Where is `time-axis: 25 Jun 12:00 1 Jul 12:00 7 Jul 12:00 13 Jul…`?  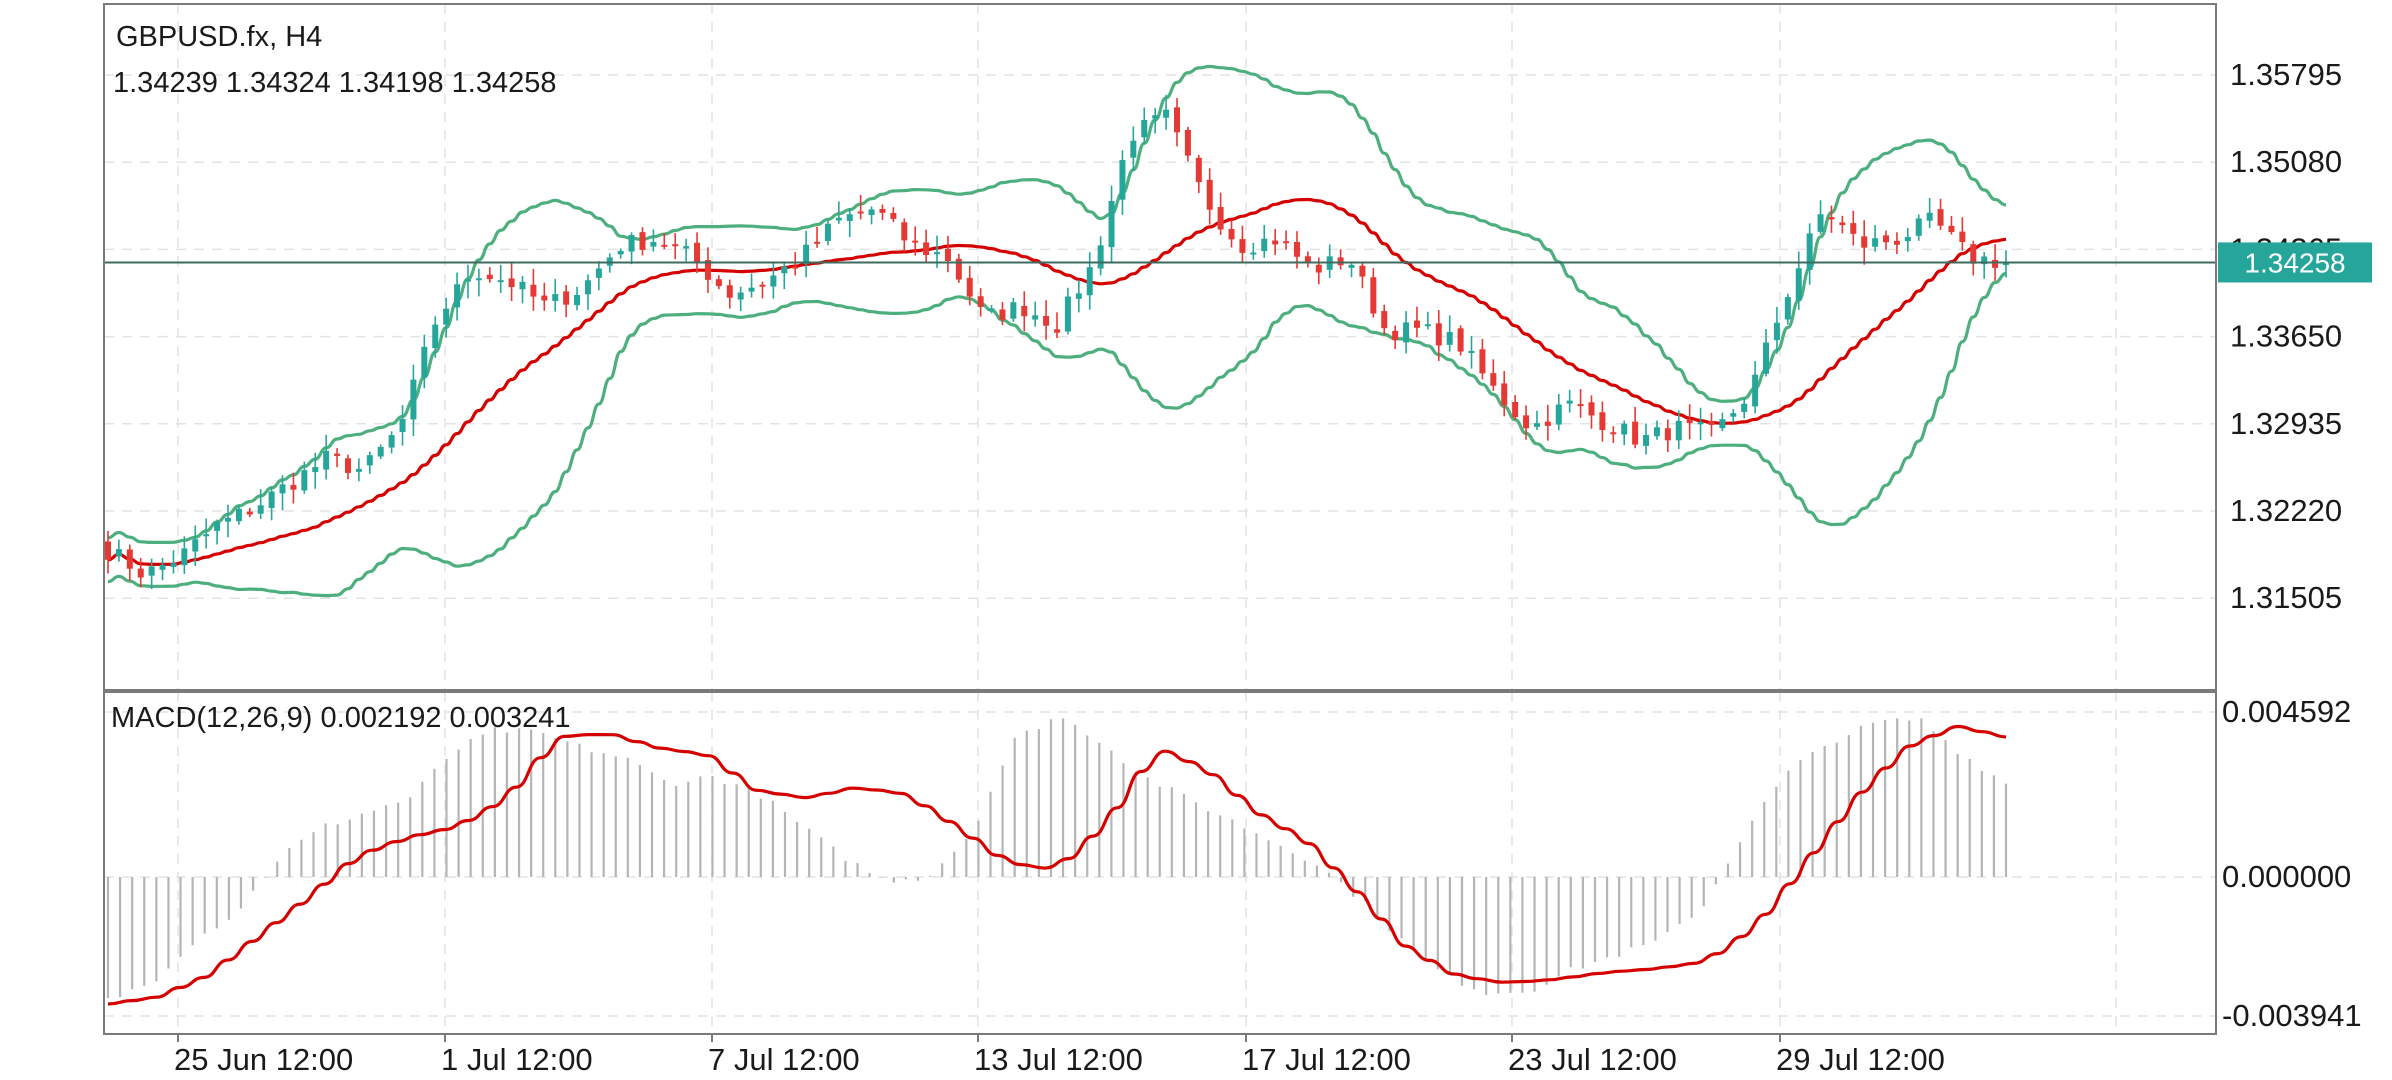 time-axis: 25 Jun 12:00 1 Jul 12:00 7 Jul 12:00 13 Jul… is located at coordinates (1059, 1055).